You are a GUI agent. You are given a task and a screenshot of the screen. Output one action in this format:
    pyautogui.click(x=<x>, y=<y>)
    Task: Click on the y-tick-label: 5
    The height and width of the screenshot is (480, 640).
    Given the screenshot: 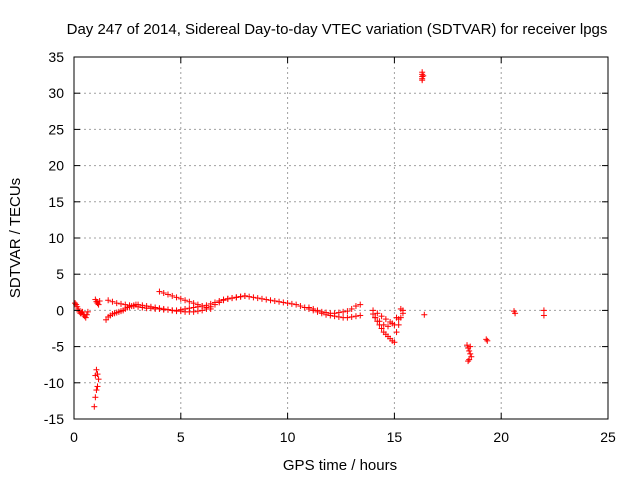 What is the action you would take?
    pyautogui.click(x=60, y=274)
    